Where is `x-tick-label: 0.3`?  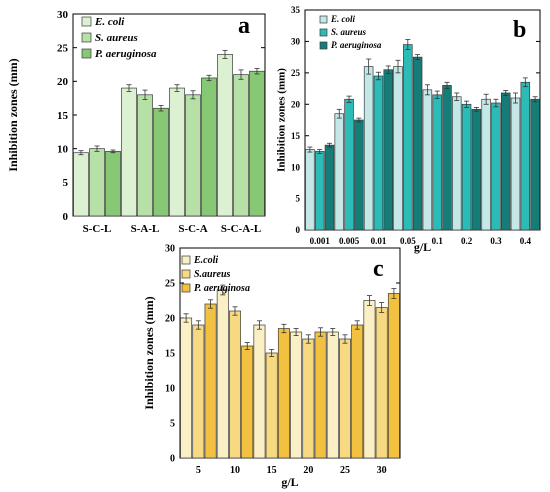 x-tick-label: 0.3 is located at coordinates (496, 241).